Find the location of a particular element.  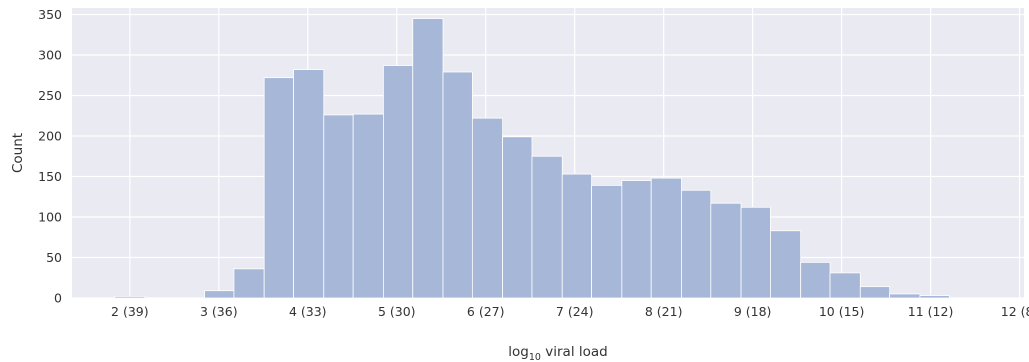

x-tick-label: 8 (21) is located at coordinates (664, 311).